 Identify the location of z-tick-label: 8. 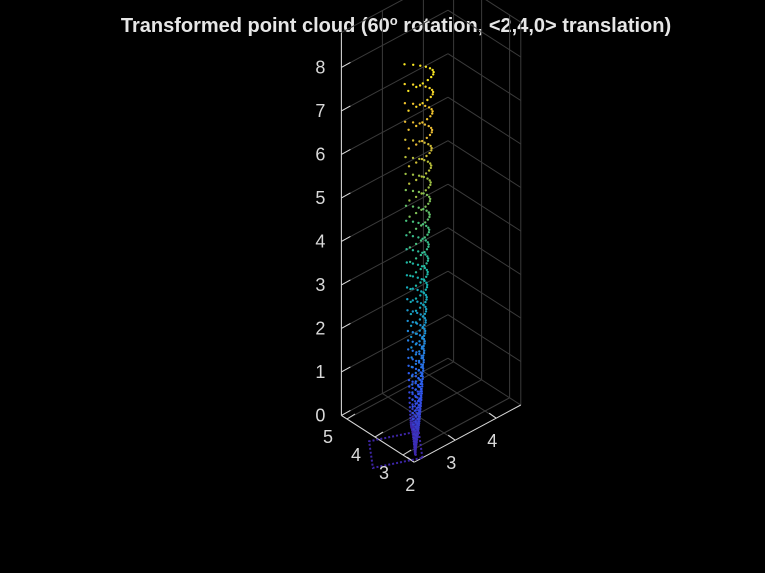
(320, 67).